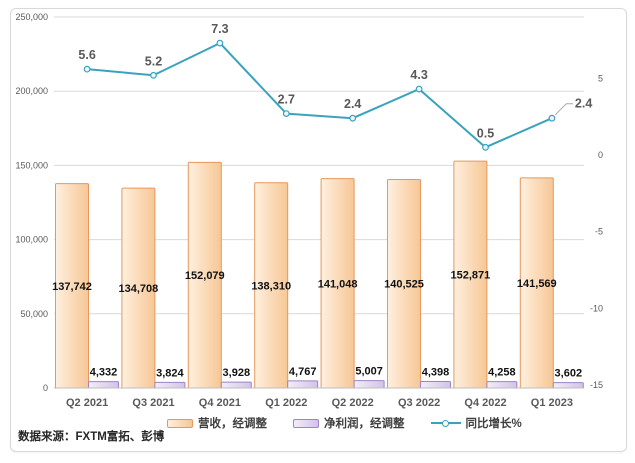 The image size is (635, 463). What do you see at coordinates (232, 424) in the screenshot?
I see `legend-label-revenue: 营收，经调整` at bounding box center [232, 424].